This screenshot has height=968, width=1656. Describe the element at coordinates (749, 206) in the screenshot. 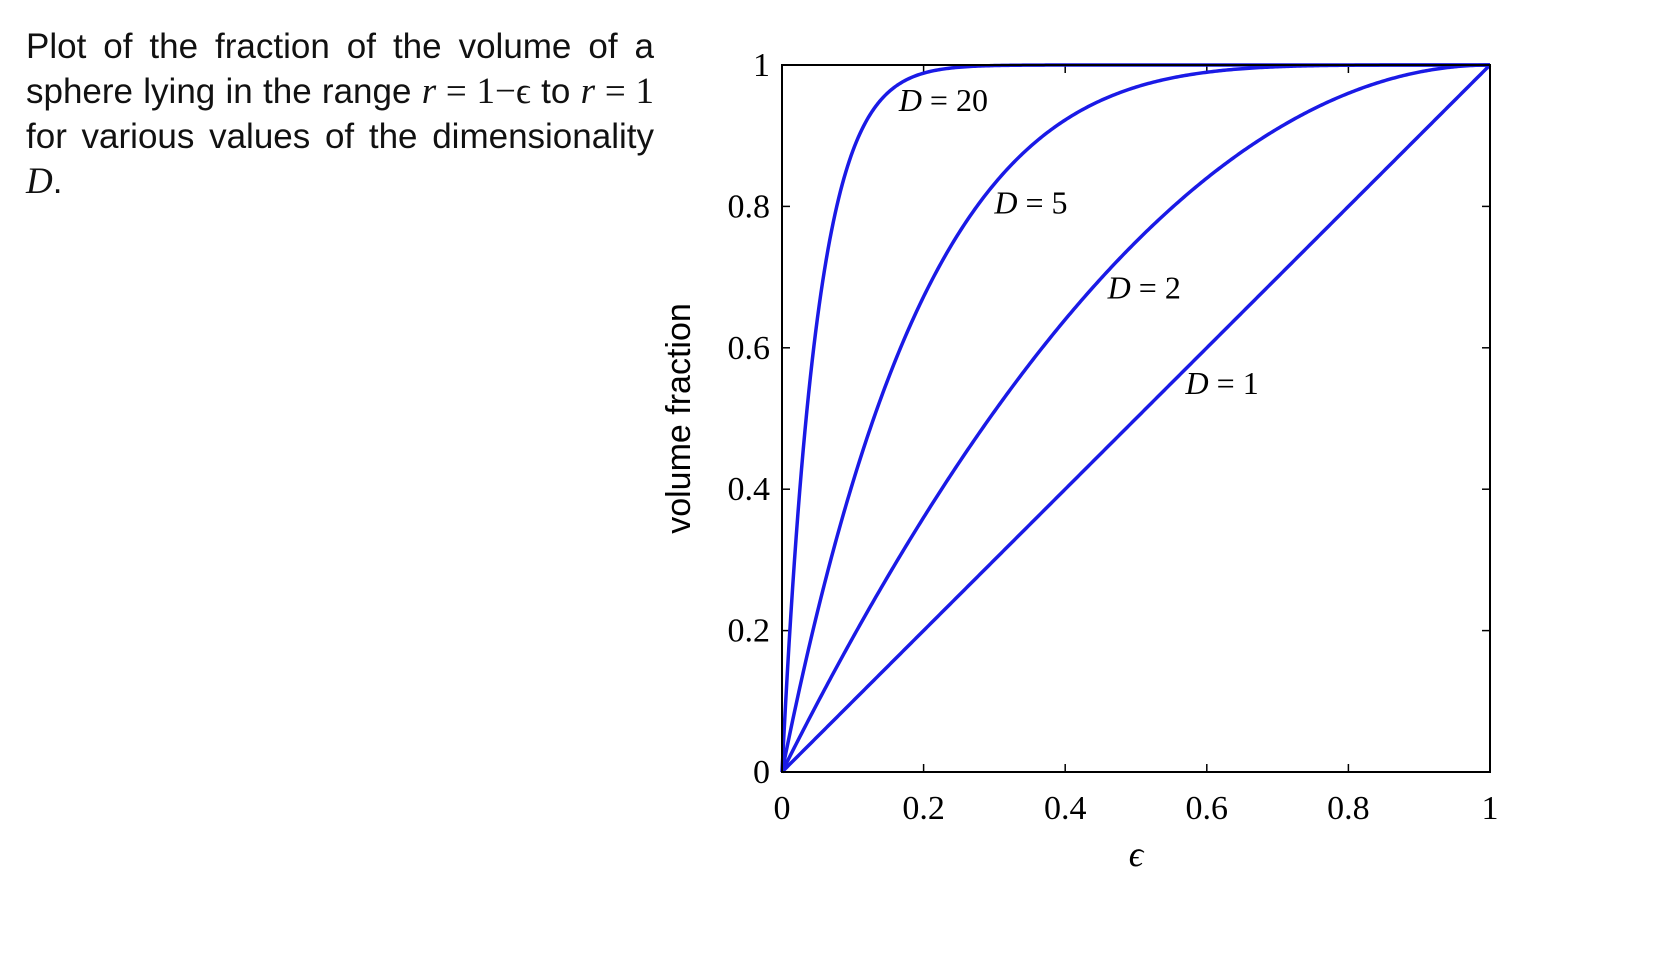

I see `y-tick-label: 0.8` at that location.